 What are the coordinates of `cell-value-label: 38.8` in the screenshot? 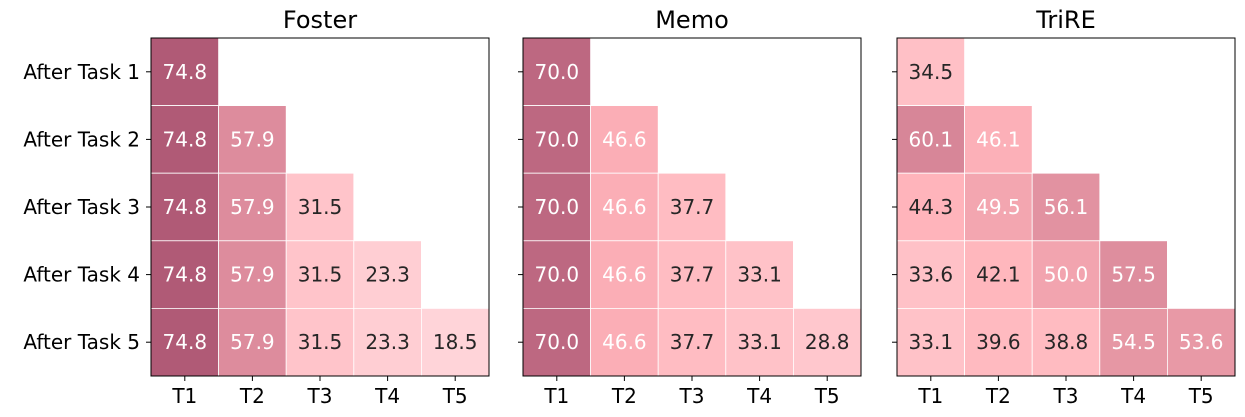 It's located at (1066, 342).